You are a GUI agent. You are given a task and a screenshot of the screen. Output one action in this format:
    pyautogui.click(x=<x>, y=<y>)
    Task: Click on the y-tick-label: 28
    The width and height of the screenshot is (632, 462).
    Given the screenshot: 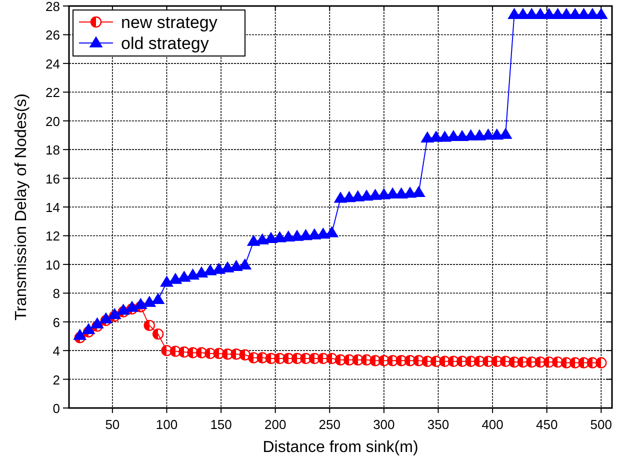 What is the action you would take?
    pyautogui.click(x=53, y=7)
    